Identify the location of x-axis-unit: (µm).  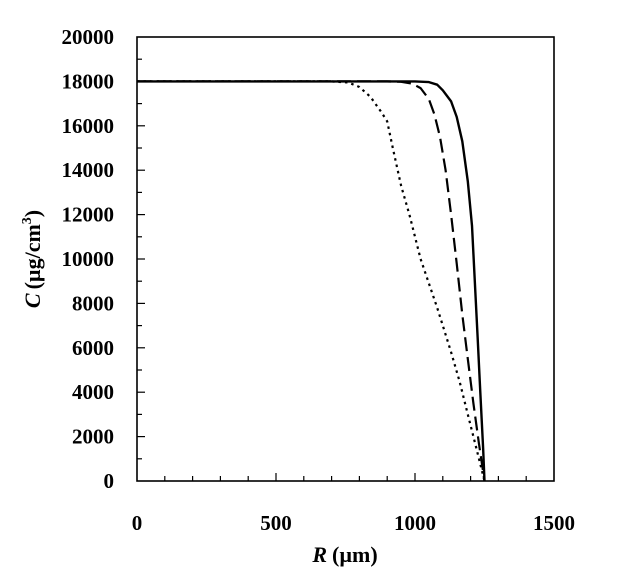
(355, 554).